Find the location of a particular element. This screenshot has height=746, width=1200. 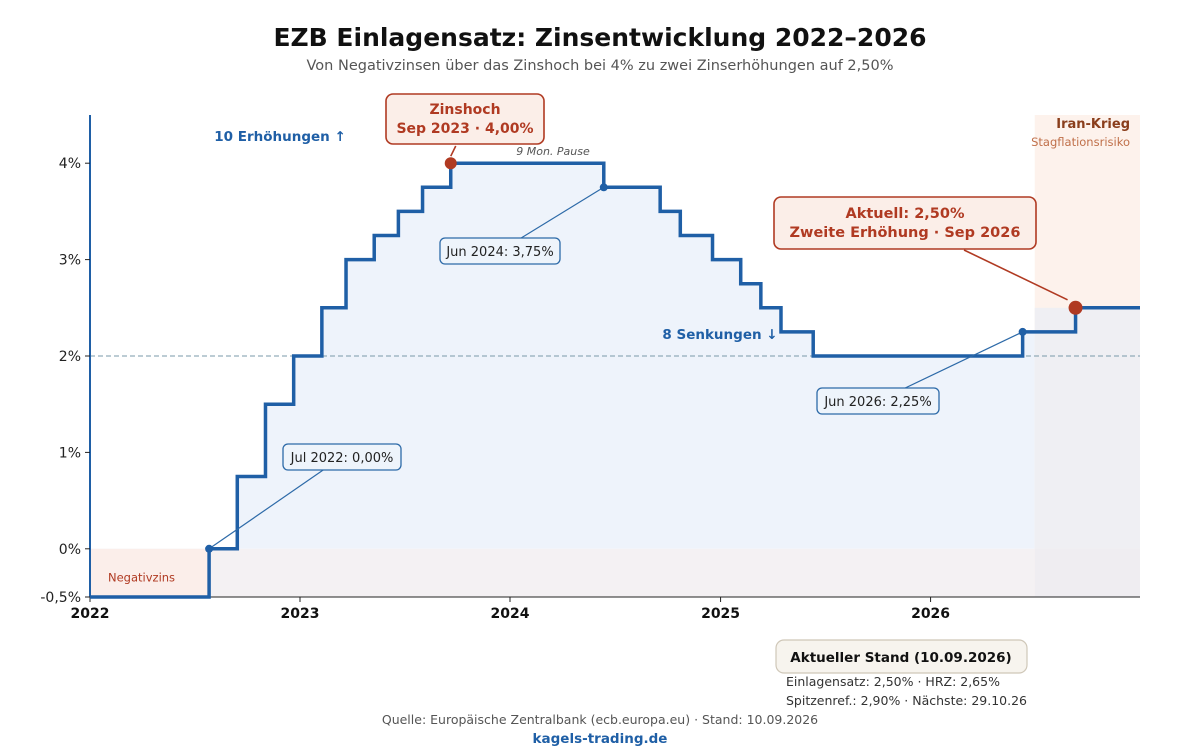

current-marker is located at coordinates (1075, 307).